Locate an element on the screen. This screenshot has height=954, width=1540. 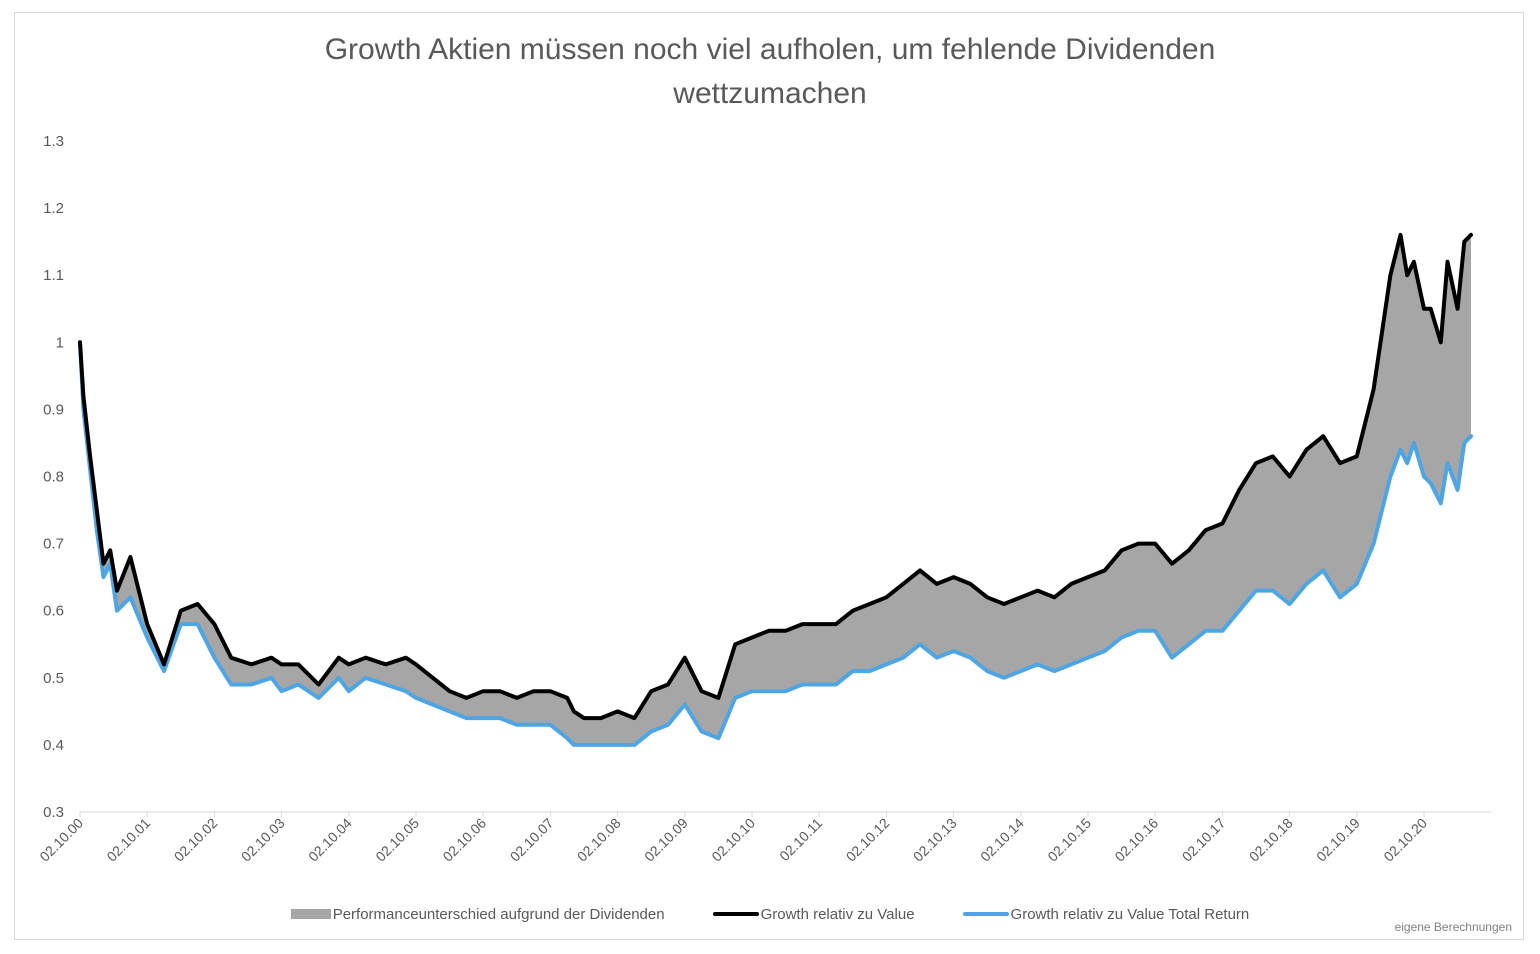
y-tick-label: 1 is located at coordinates (60, 342).